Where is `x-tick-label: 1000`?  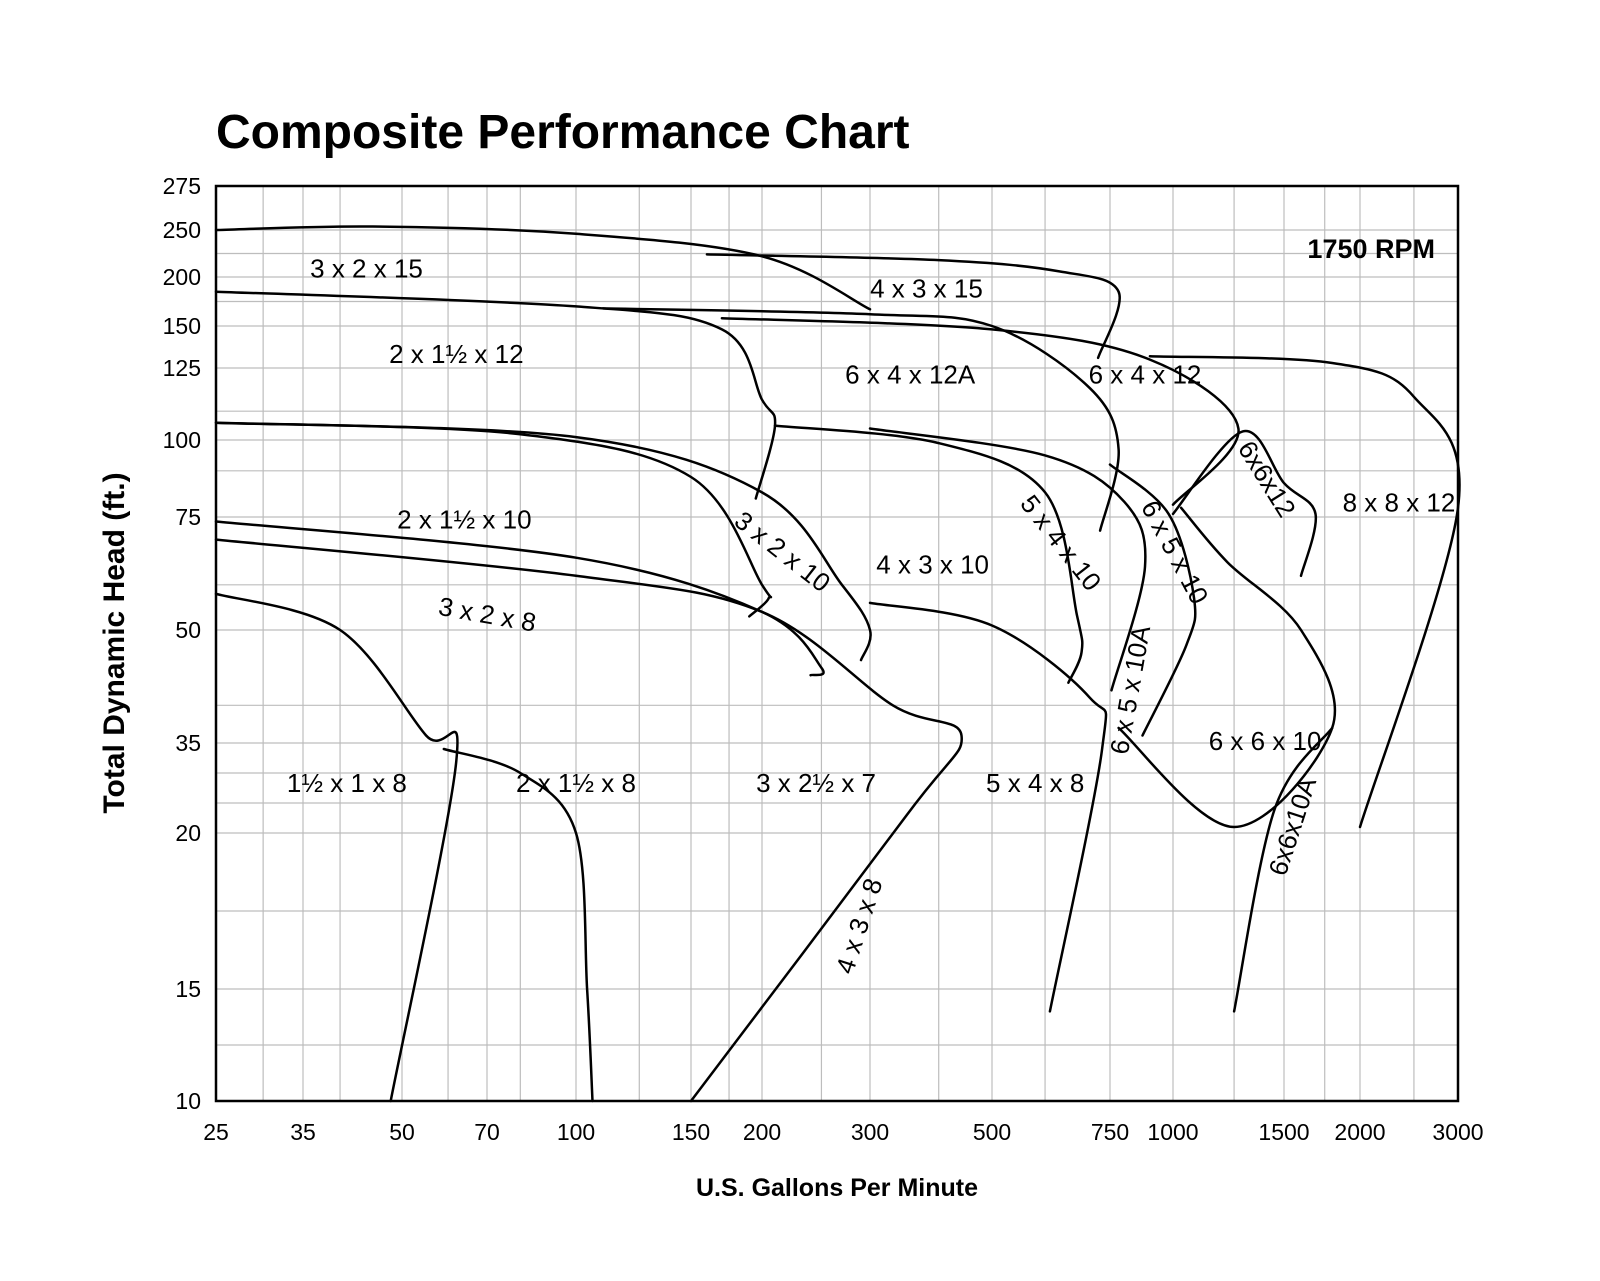 x-tick-label: 1000 is located at coordinates (1172, 1132).